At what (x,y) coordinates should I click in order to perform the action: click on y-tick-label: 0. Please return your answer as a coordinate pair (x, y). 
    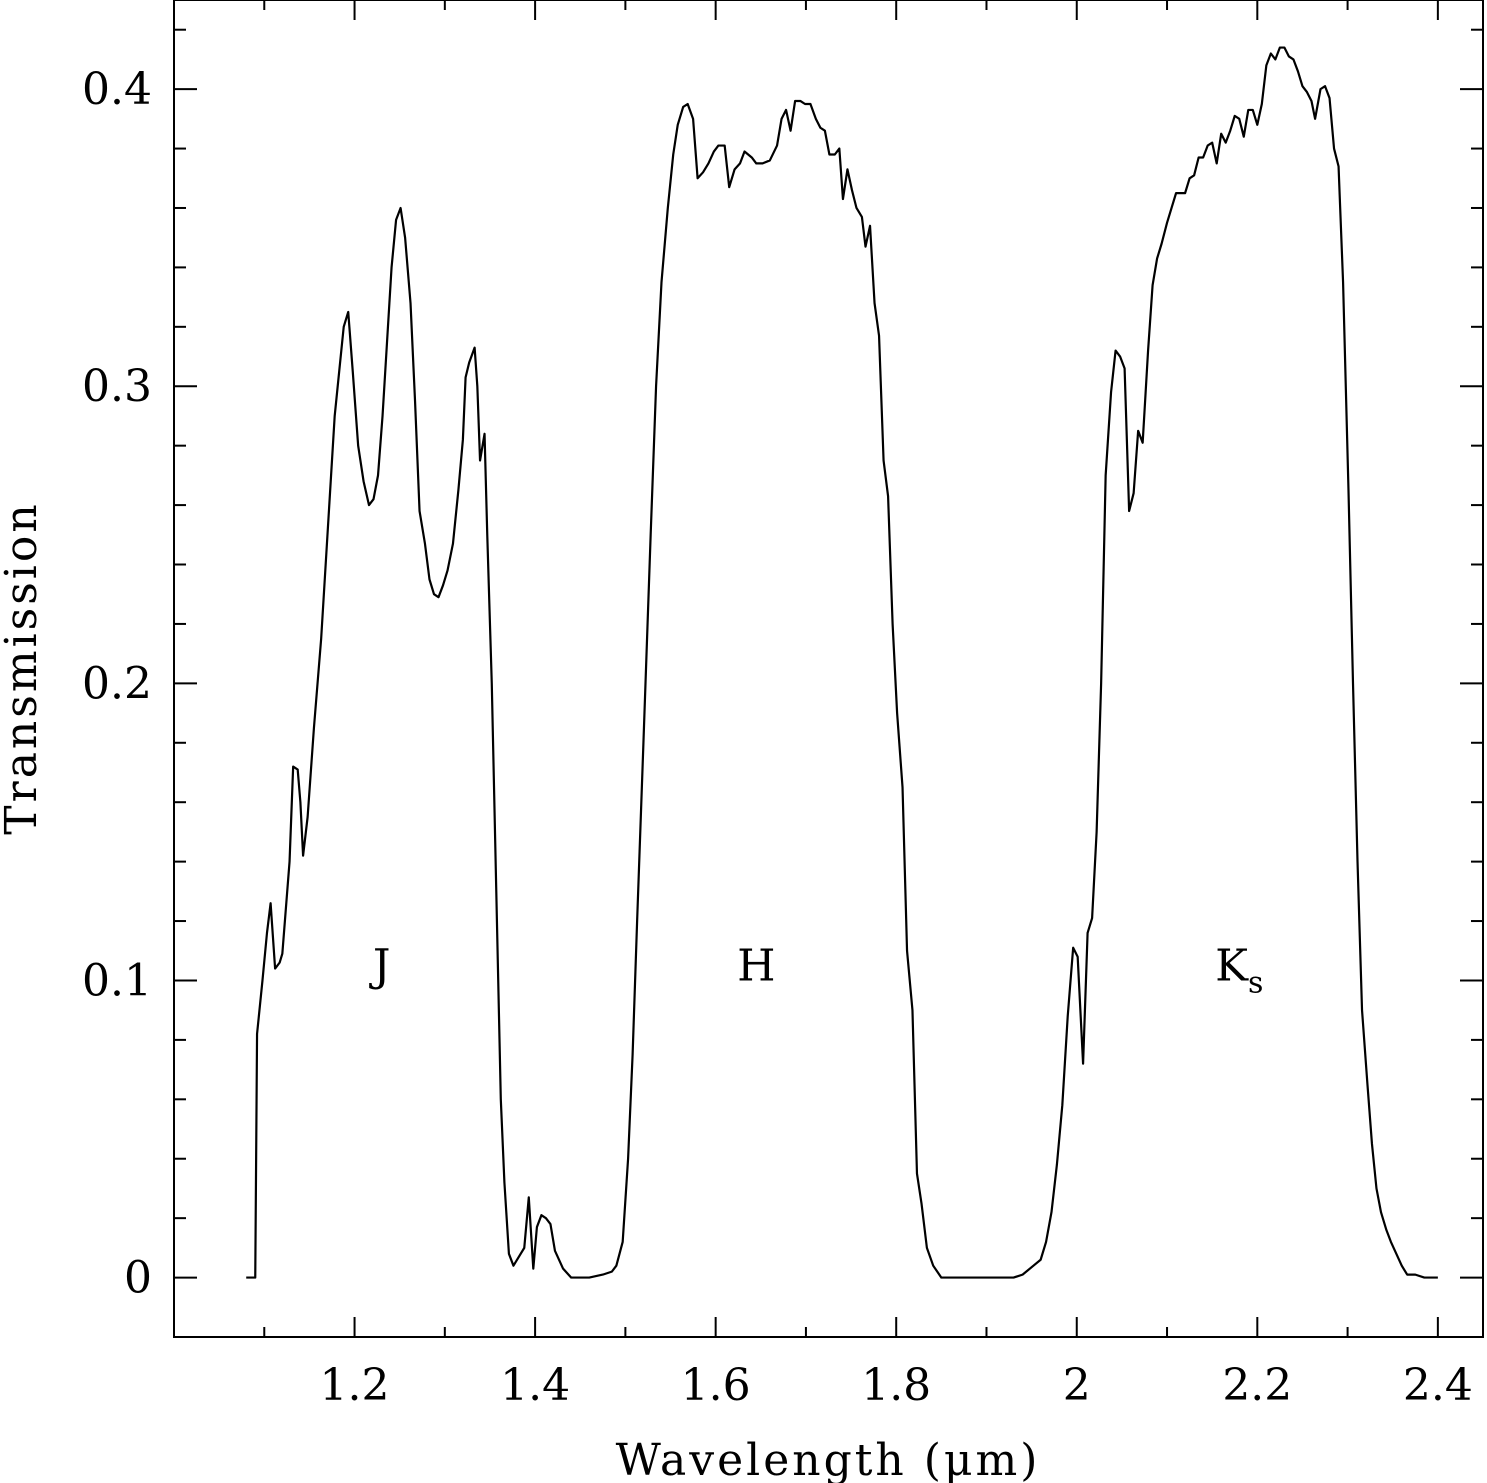
    Looking at the image, I should click on (138, 1278).